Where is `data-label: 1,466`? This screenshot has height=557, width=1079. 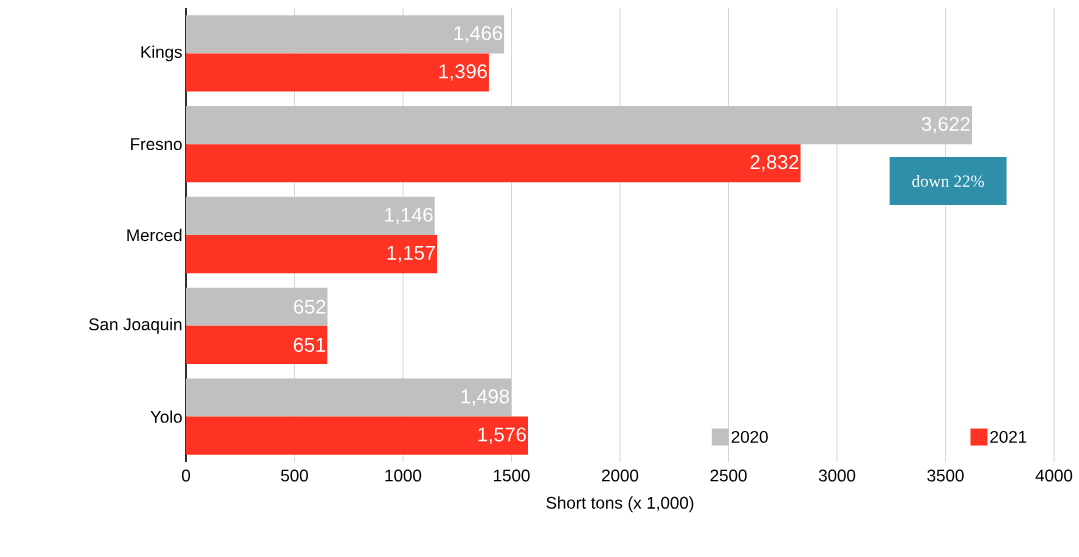 data-label: 1,466 is located at coordinates (478, 34).